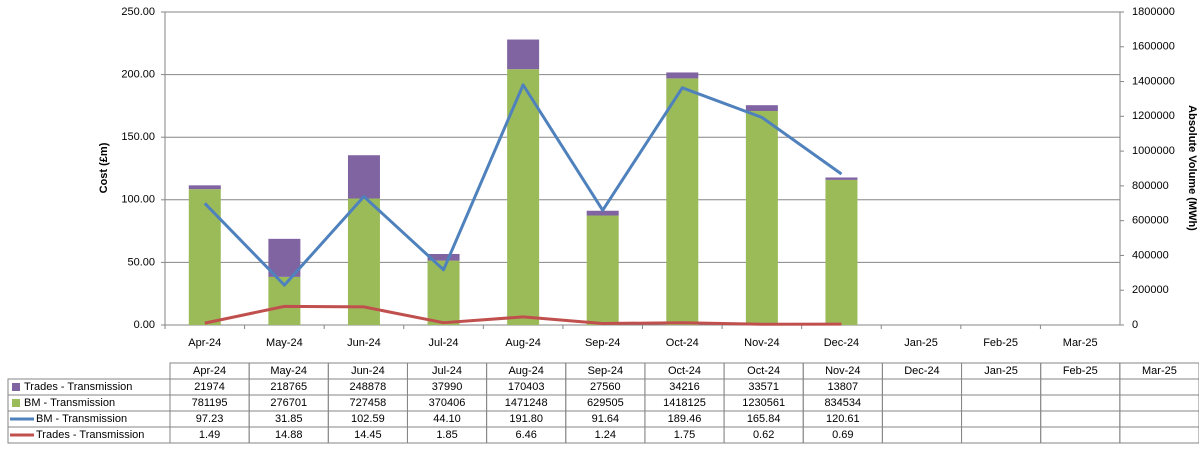  I want to click on table-header: Mar-25, so click(1159, 371).